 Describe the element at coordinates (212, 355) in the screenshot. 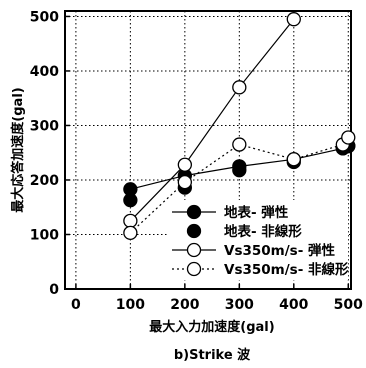

I see `chart-caption: b)Strike 波` at that location.